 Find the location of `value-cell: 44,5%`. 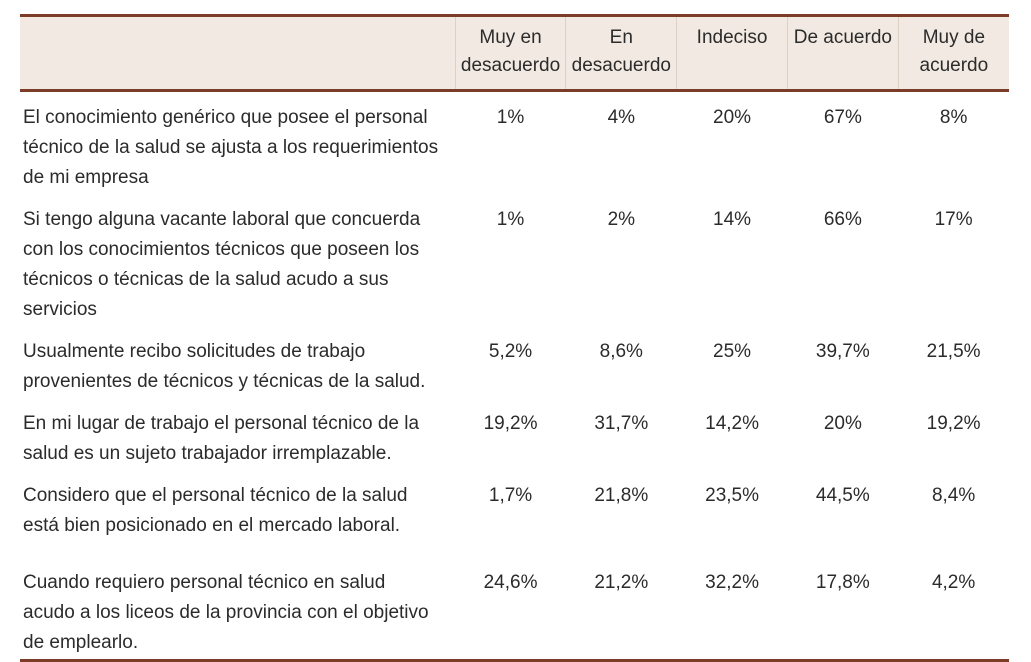

value-cell: 44,5% is located at coordinates (842, 495).